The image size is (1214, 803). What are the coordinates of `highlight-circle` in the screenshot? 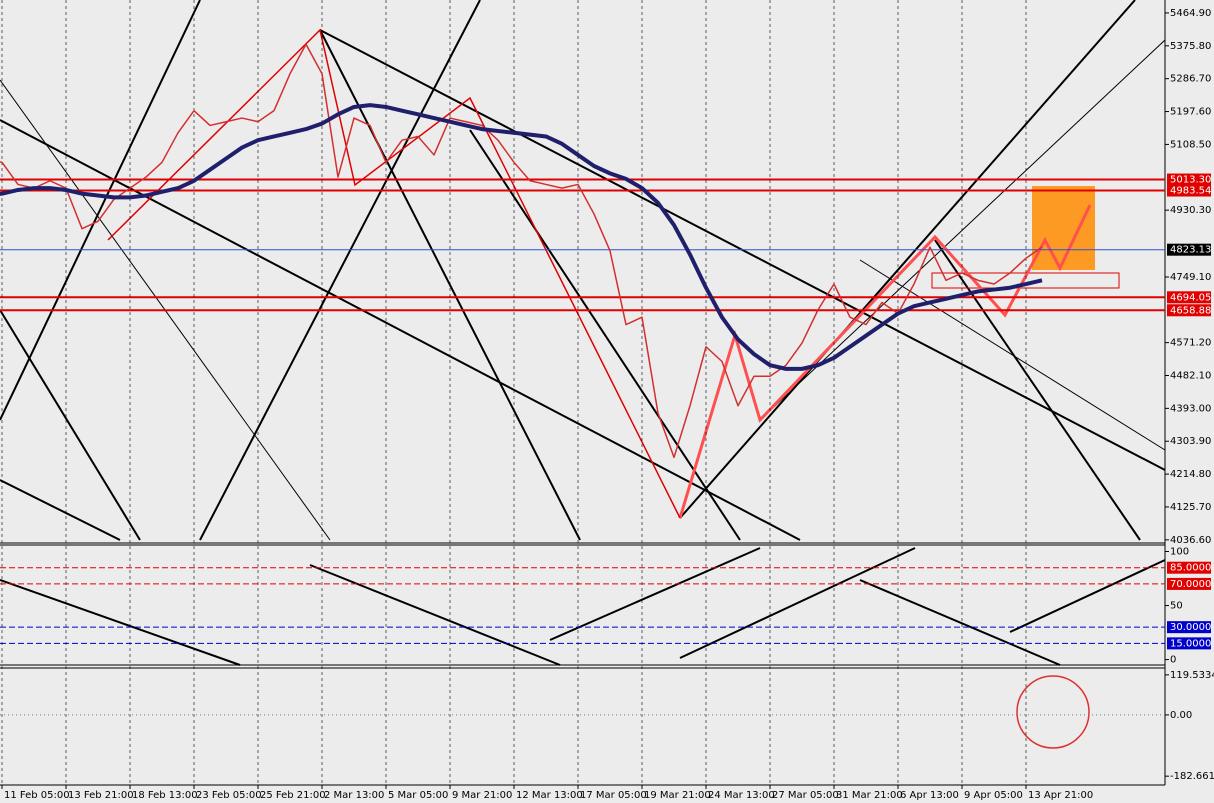 It's located at (1053, 712).